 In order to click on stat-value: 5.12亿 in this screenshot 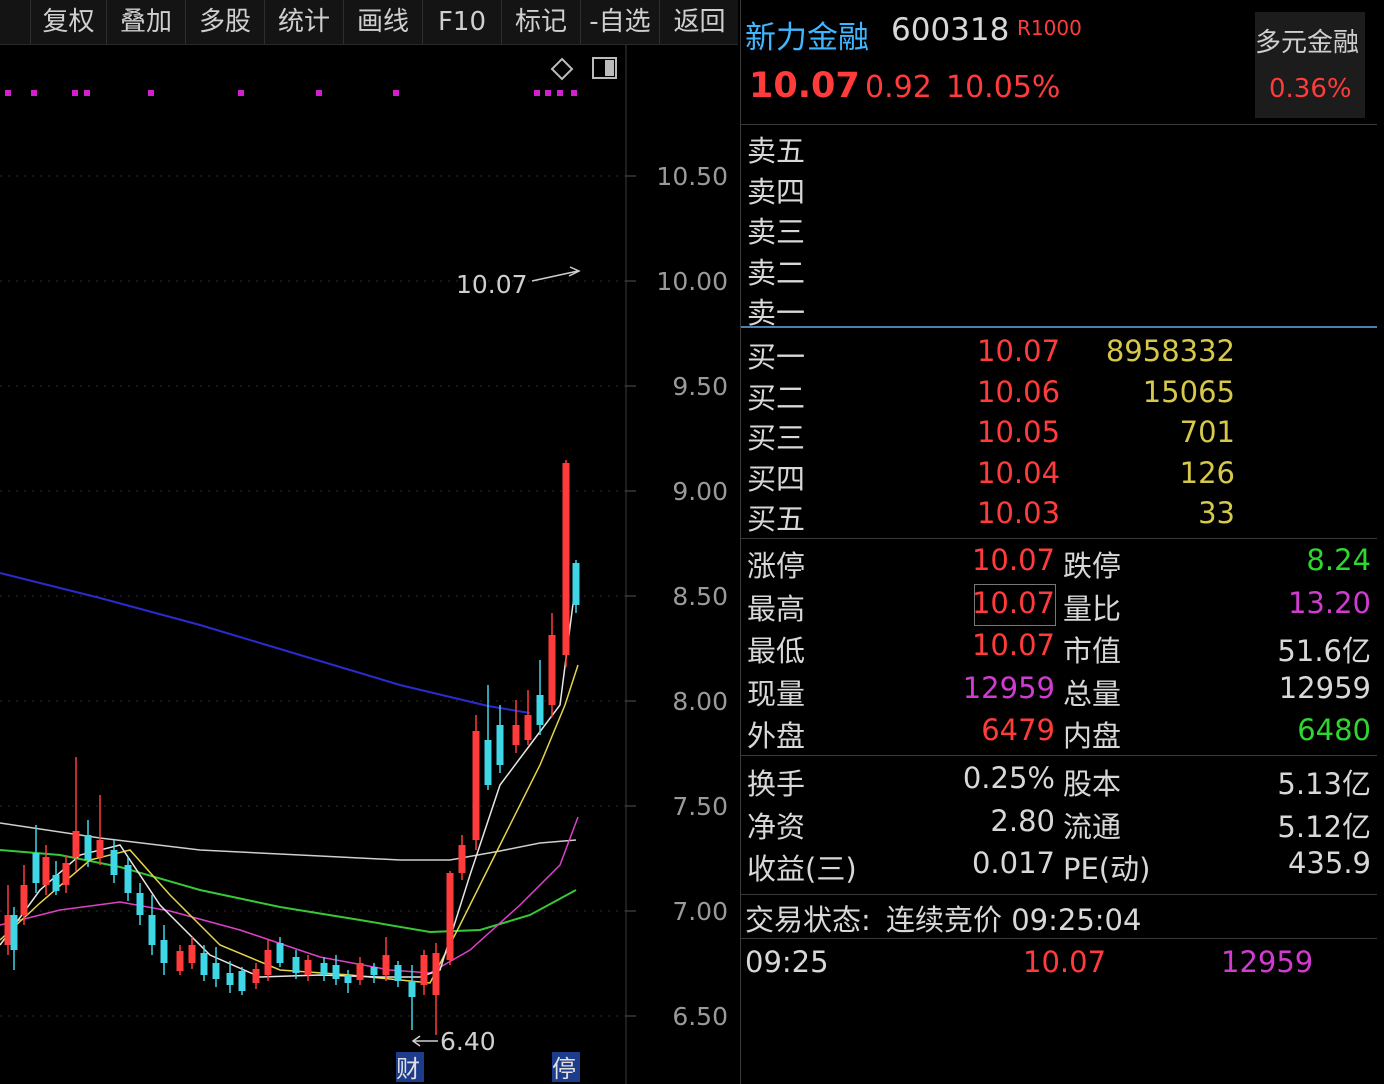, I will do `click(1324, 826)`.